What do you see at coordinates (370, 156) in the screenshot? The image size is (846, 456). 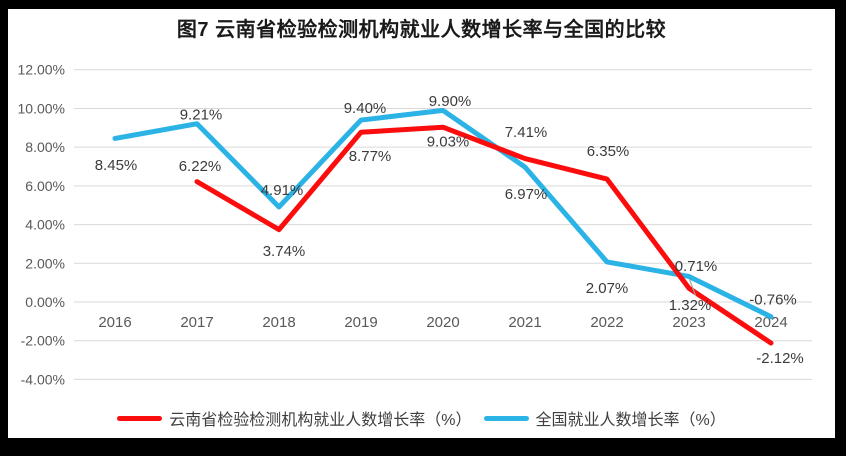 I see `data-label: 8.77%` at bounding box center [370, 156].